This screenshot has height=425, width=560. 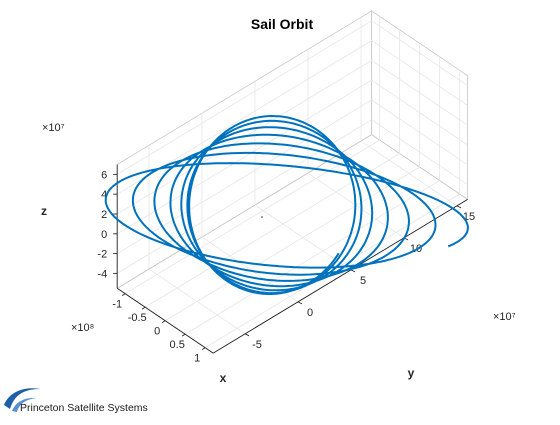 I want to click on z-exponent-label: ×10⁷, so click(x=53, y=128).